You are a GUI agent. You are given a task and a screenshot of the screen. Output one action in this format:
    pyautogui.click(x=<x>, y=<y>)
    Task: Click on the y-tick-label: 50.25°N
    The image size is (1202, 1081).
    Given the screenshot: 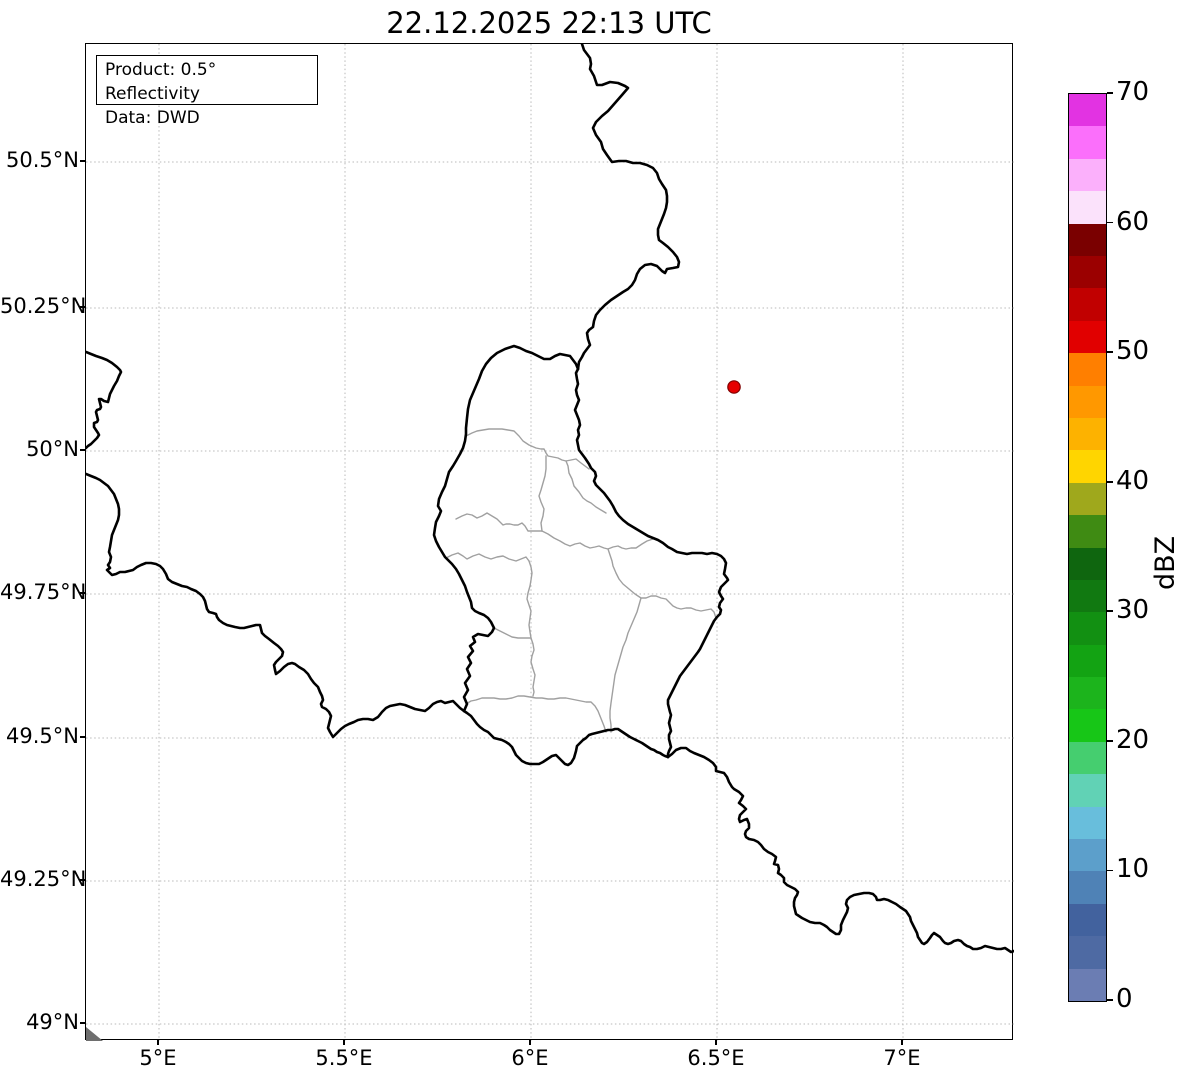 What is the action you would take?
    pyautogui.click(x=43, y=306)
    